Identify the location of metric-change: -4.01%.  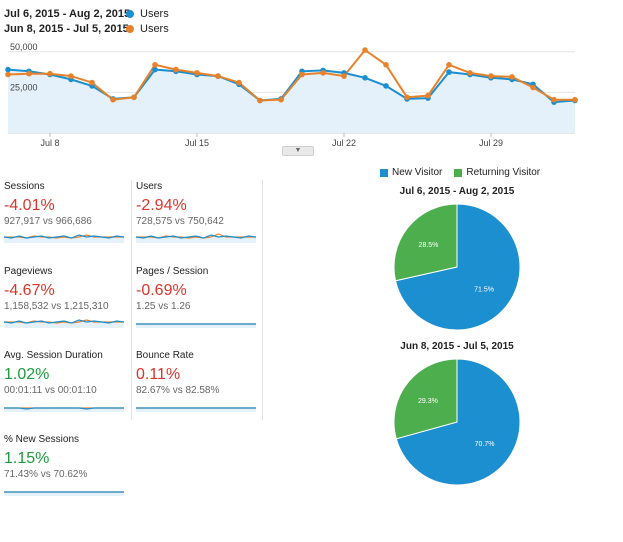
(29, 205).